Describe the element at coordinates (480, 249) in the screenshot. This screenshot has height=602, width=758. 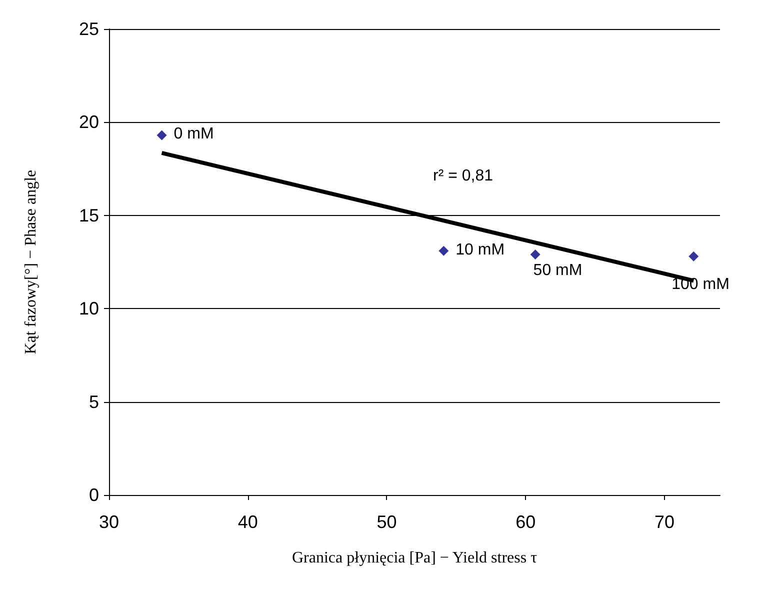
I see `annotation: 10 mM` at that location.